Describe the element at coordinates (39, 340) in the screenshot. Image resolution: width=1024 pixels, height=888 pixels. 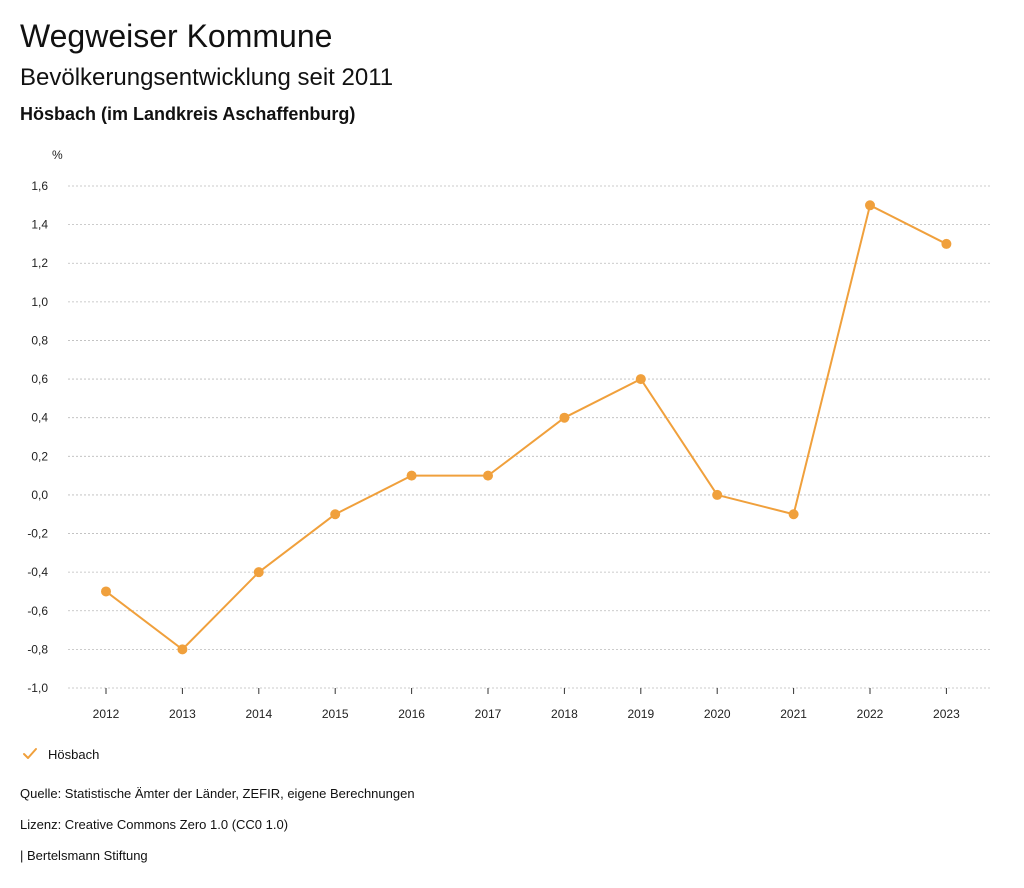
I see `y-tick-label: 0,8` at that location.